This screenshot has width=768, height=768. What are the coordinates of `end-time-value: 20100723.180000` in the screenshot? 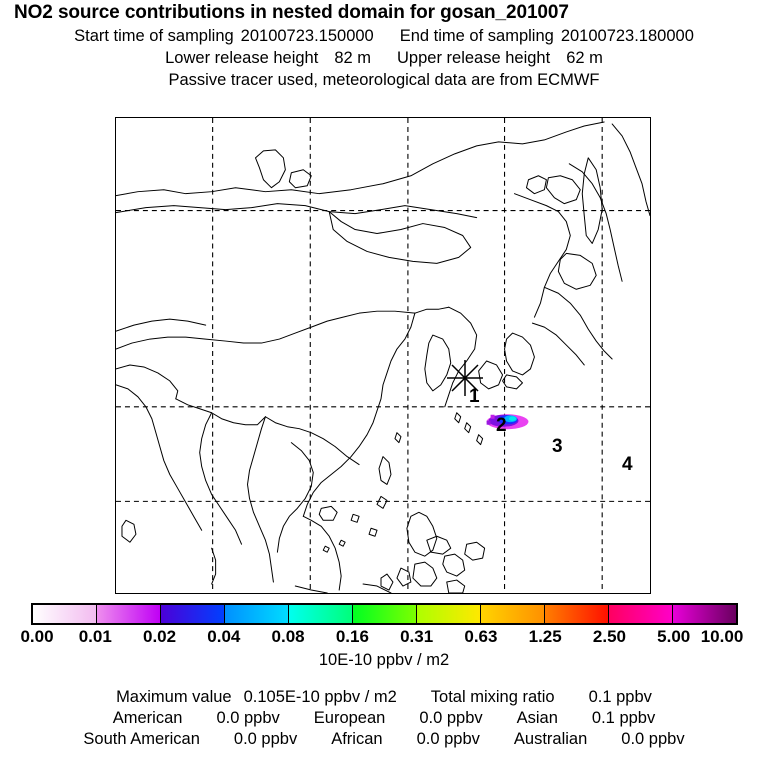 It's located at (627, 36).